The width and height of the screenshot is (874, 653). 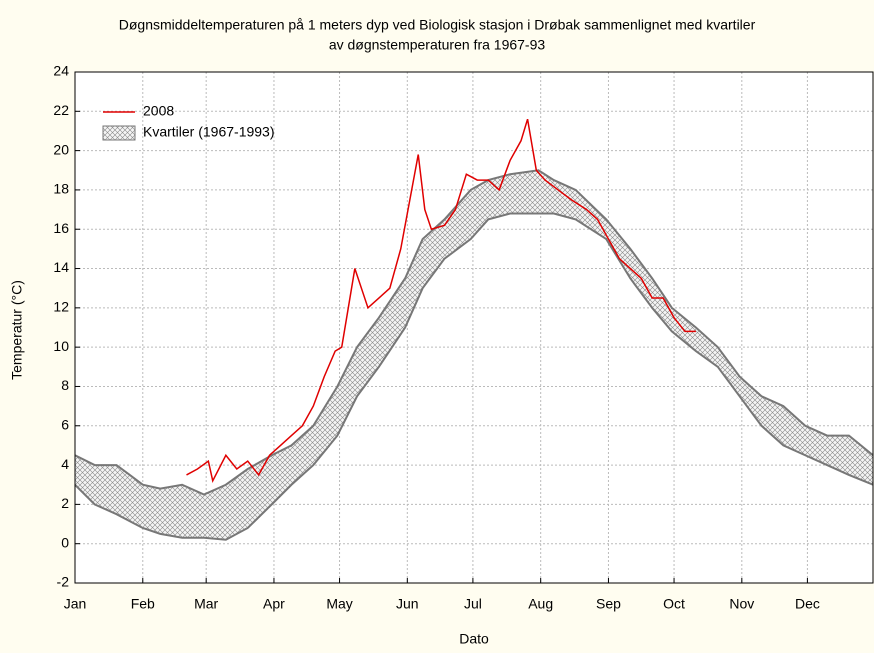 What do you see at coordinates (807, 604) in the screenshot?
I see `x-tick-label: Dec` at bounding box center [807, 604].